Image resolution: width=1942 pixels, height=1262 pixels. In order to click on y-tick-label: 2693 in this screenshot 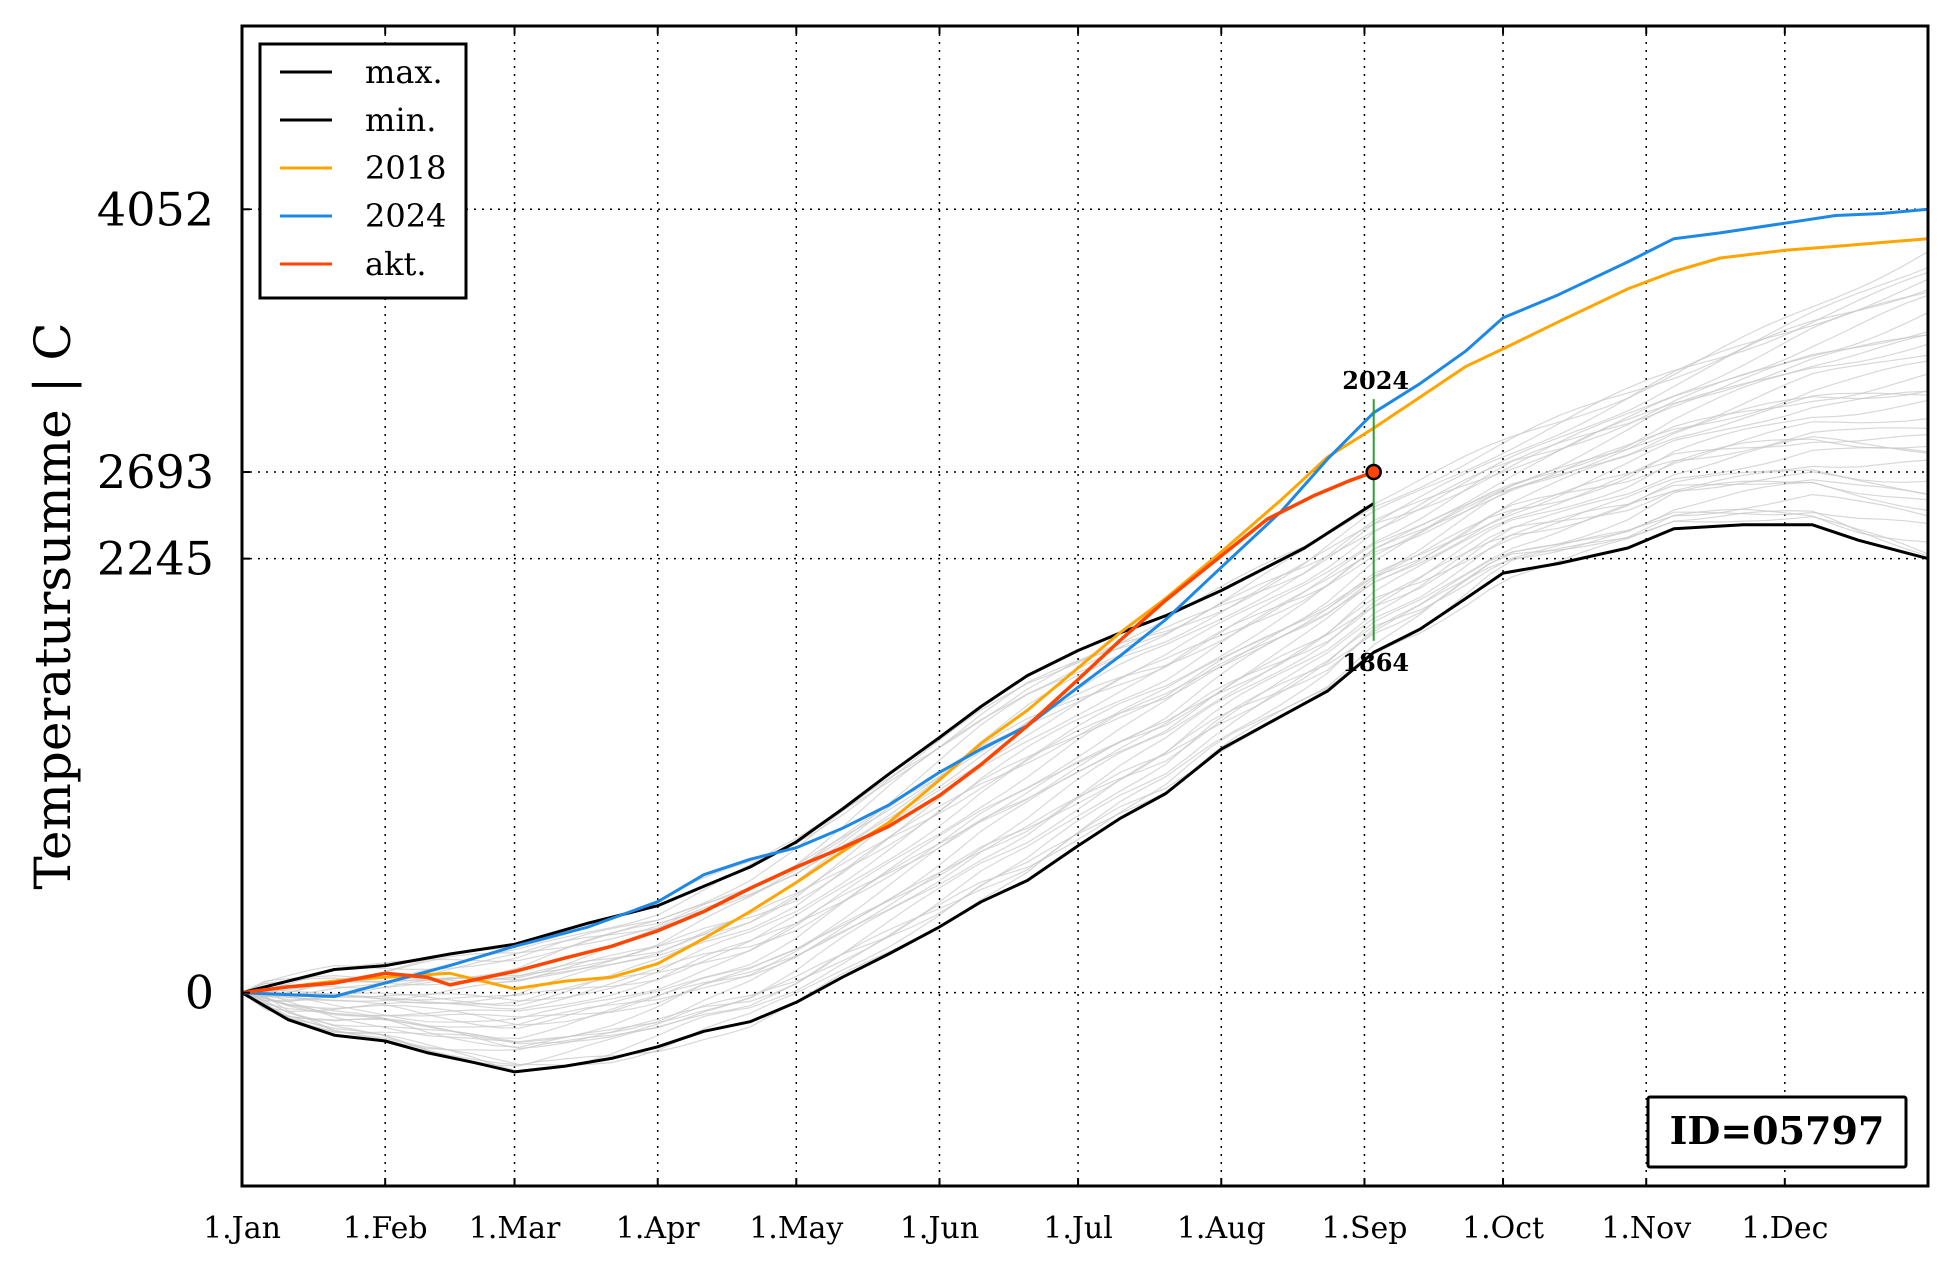, I will do `click(155, 472)`.